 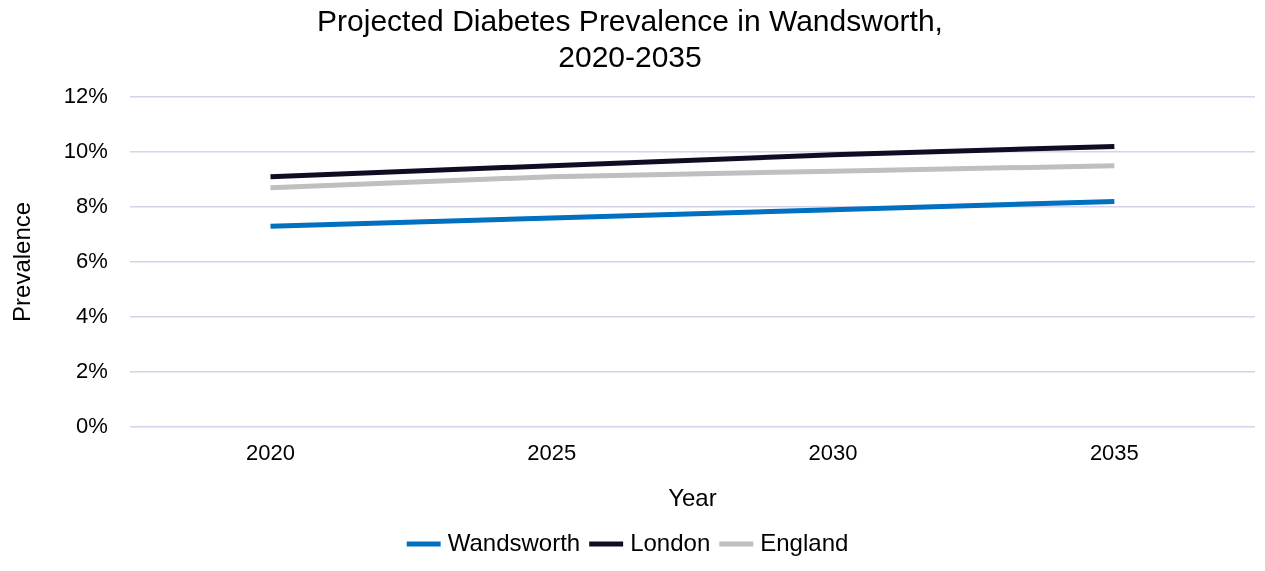 I want to click on y-axis-title: Prevalence, so click(x=22, y=261).